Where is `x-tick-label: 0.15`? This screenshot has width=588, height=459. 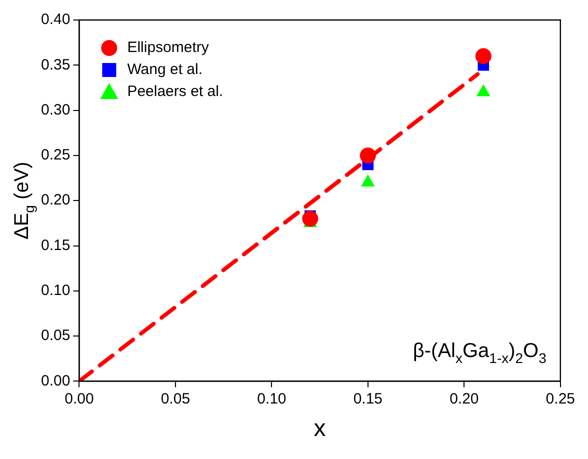 x-tick-label: 0.15 is located at coordinates (368, 399).